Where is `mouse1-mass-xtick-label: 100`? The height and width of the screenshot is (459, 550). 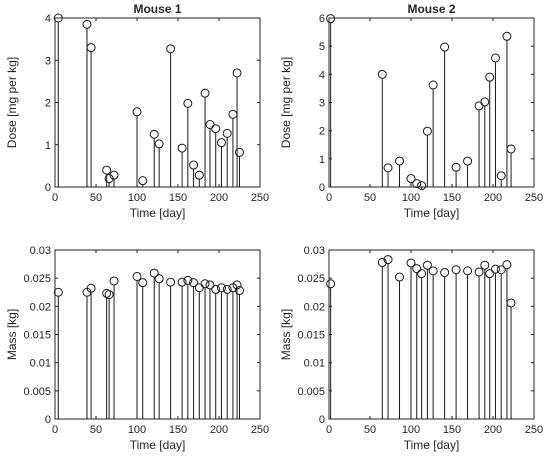 mouse1-mass-xtick-label: 100 is located at coordinates (137, 430).